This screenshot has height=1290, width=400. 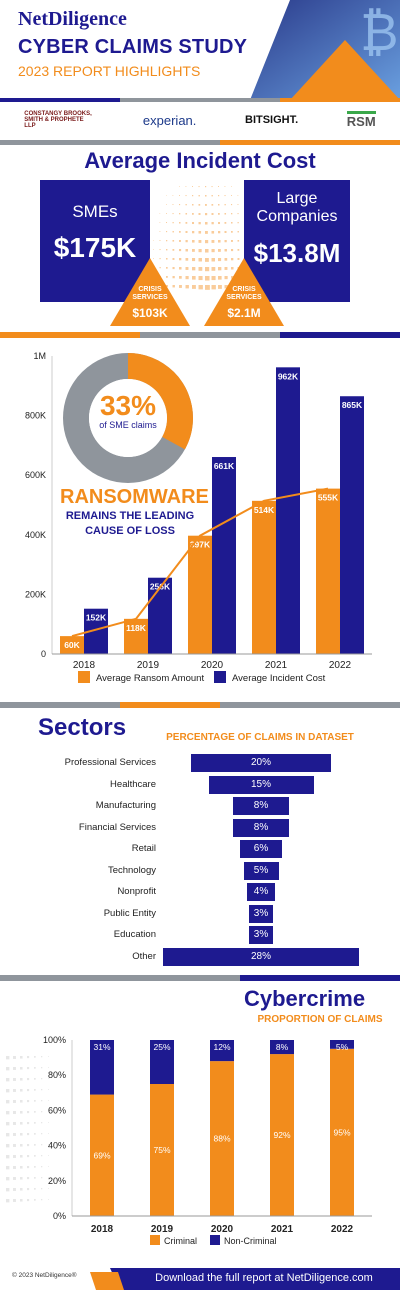 I want to click on donut-value: 33%, so click(x=128, y=405).